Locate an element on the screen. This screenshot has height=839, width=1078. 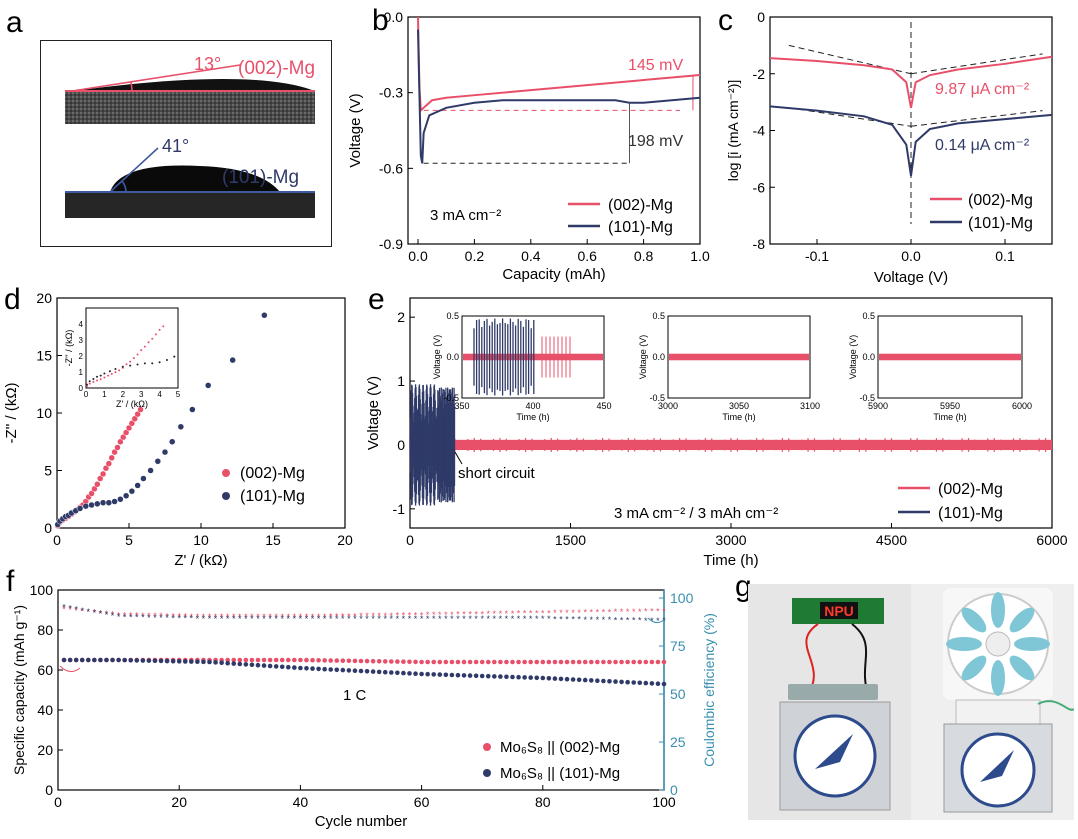
contact-angle-photo: 13° (002)-Mg 41° (101)-Mg is located at coordinates (186, 143).